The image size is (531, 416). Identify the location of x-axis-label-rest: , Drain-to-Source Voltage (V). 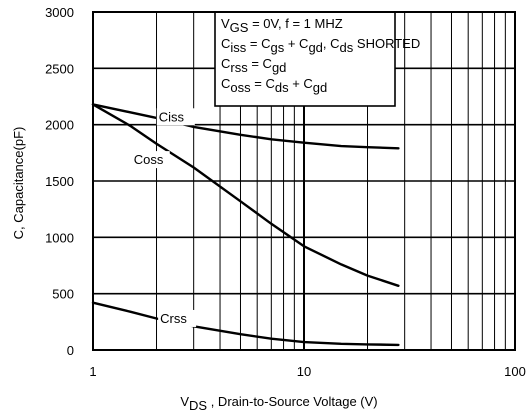
(292, 401).